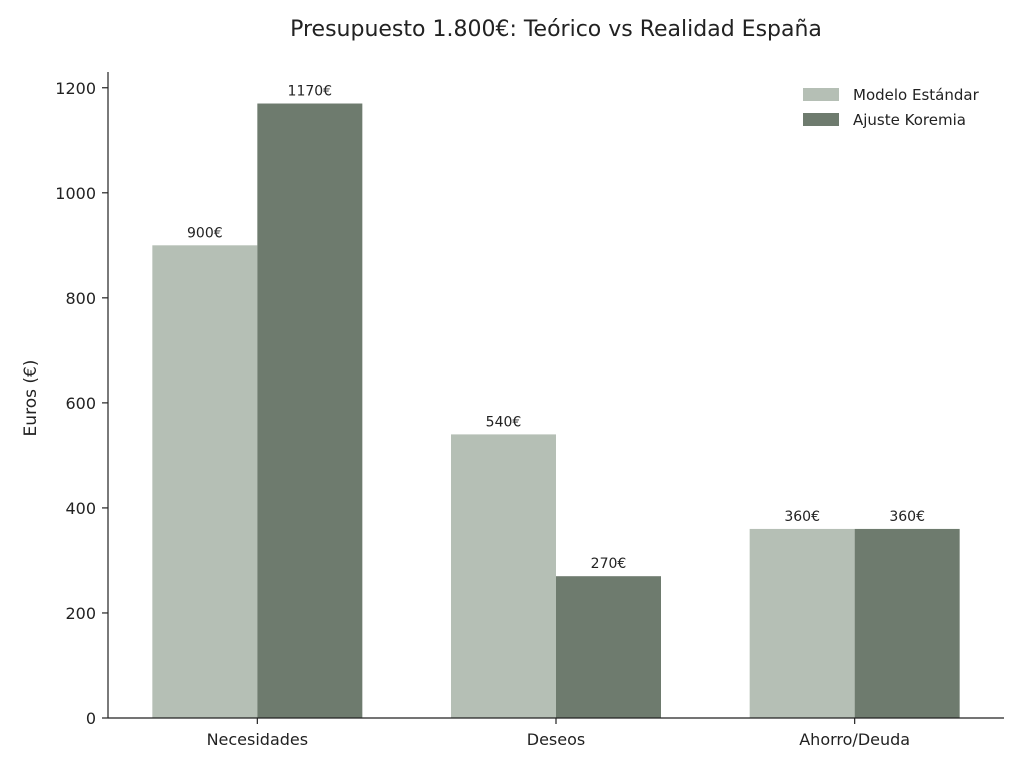  What do you see at coordinates (80, 613) in the screenshot?
I see `y-tick-label: 200` at bounding box center [80, 613].